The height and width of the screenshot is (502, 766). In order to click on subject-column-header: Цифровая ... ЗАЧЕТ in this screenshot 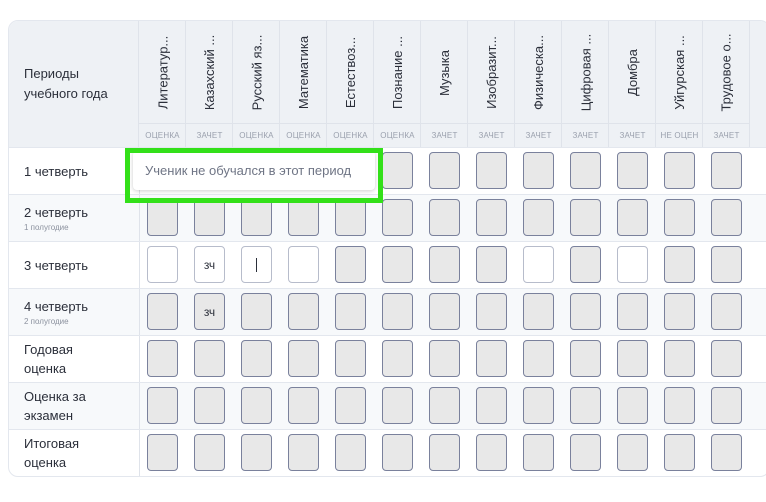, I will do `click(585, 84)`.